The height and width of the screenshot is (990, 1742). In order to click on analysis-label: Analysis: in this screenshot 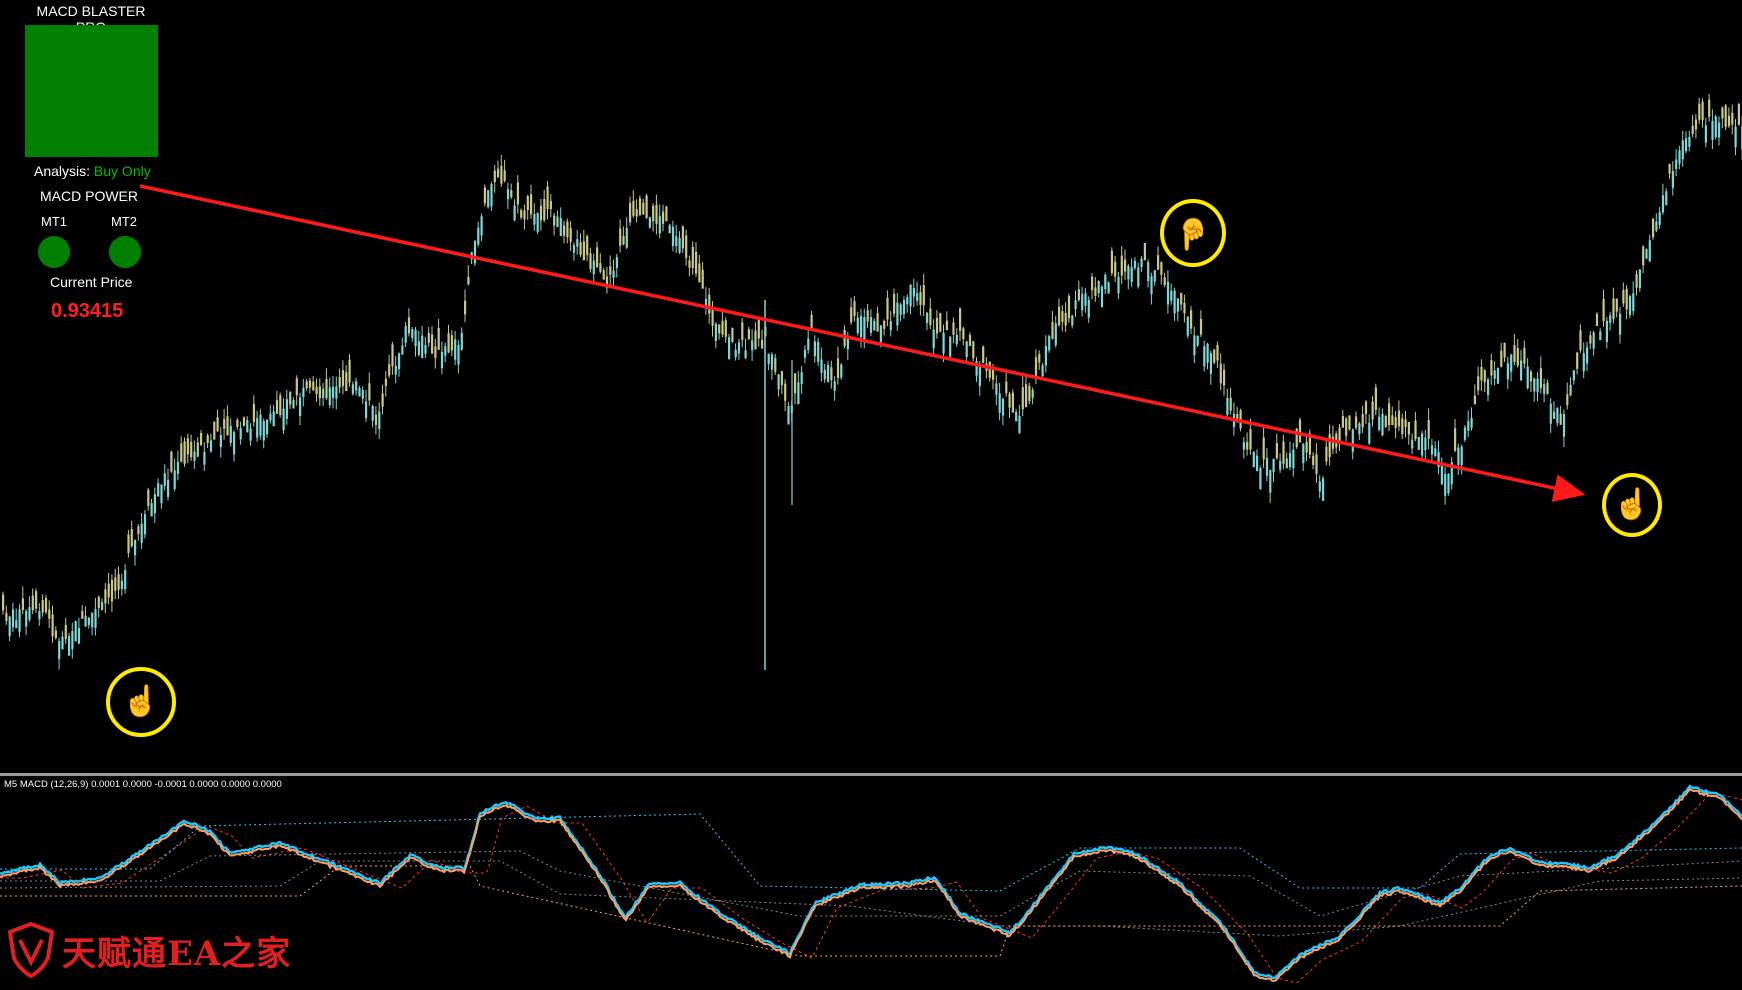, I will do `click(62, 171)`.